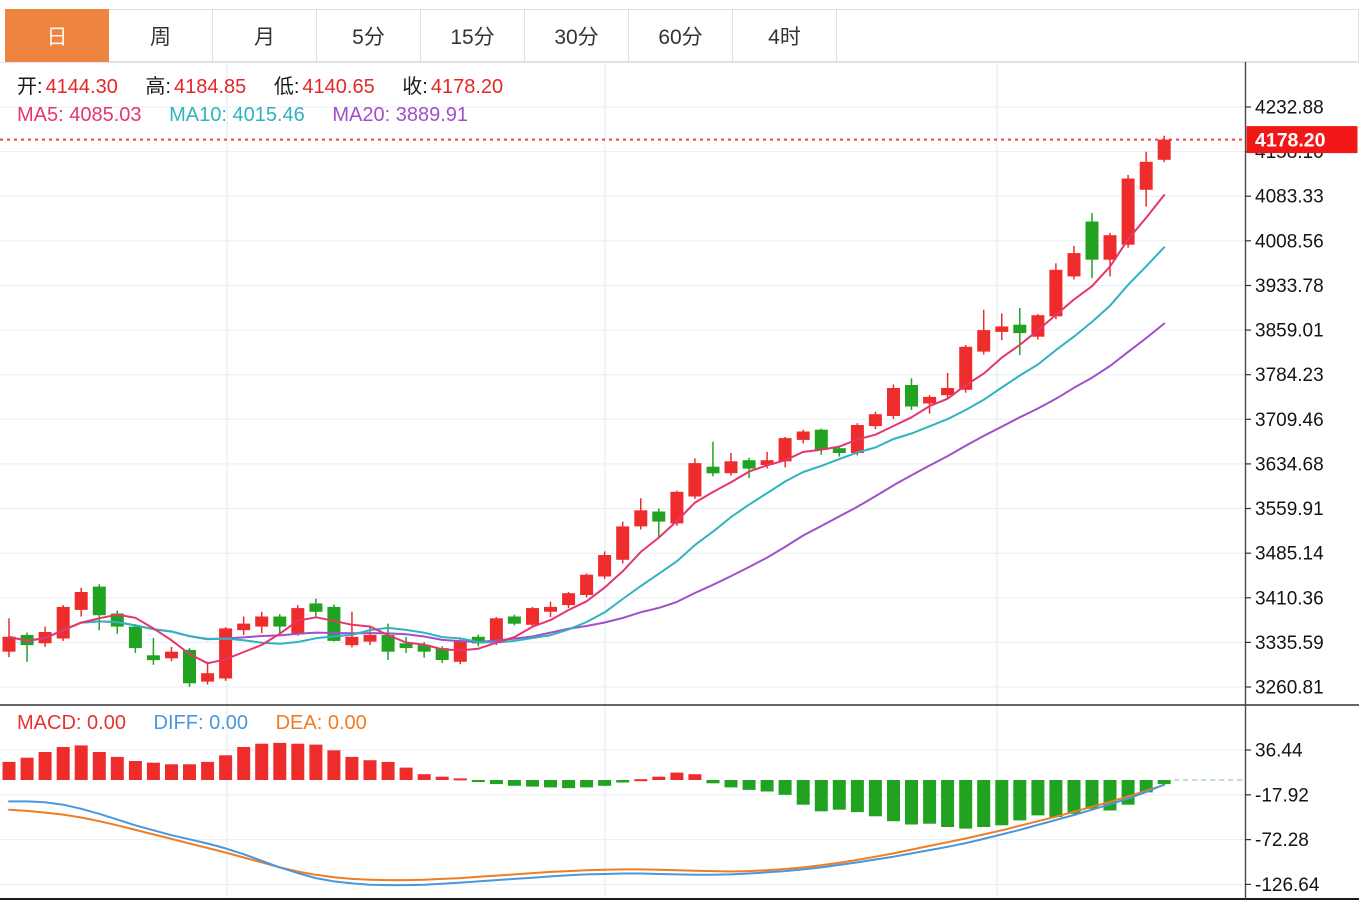 This screenshot has height=906, width=1359. Describe the element at coordinates (178, 723) in the screenshot. I see `diff-label: DIFF:` at that location.